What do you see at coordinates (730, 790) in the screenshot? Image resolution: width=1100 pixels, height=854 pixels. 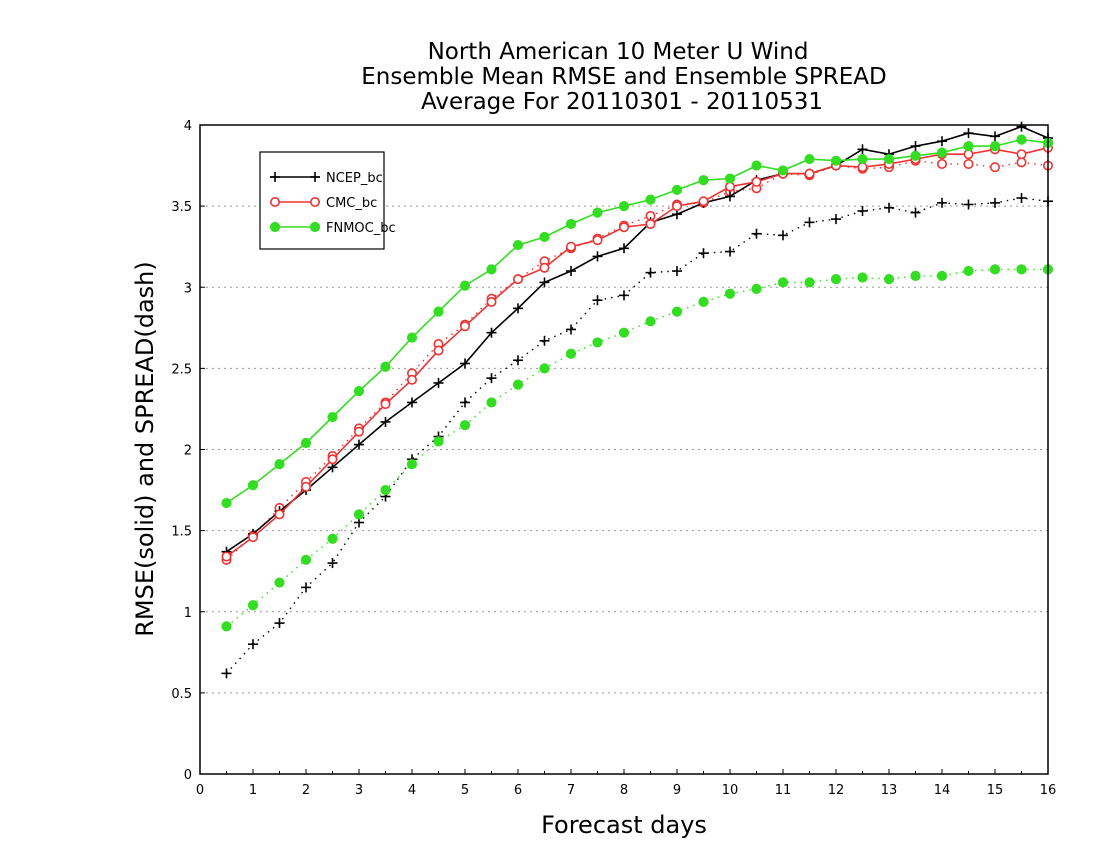 I see `x-tick-label-10: 10` at bounding box center [730, 790].